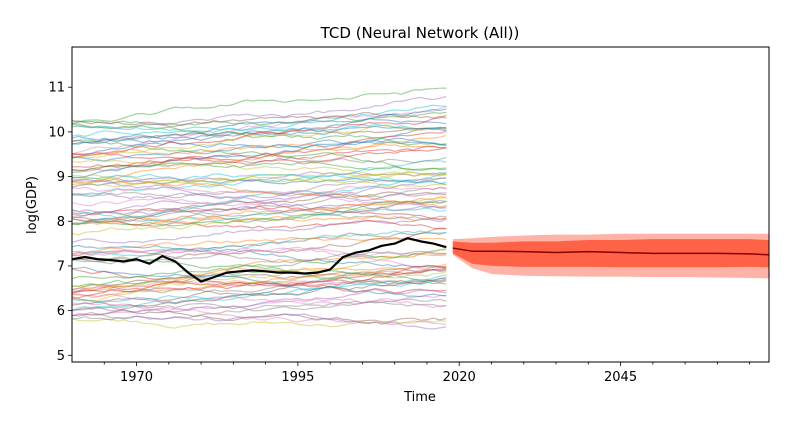 The height and width of the screenshot is (429, 794). Describe the element at coordinates (459, 377) in the screenshot. I see `x-tick-label: 2020` at that location.